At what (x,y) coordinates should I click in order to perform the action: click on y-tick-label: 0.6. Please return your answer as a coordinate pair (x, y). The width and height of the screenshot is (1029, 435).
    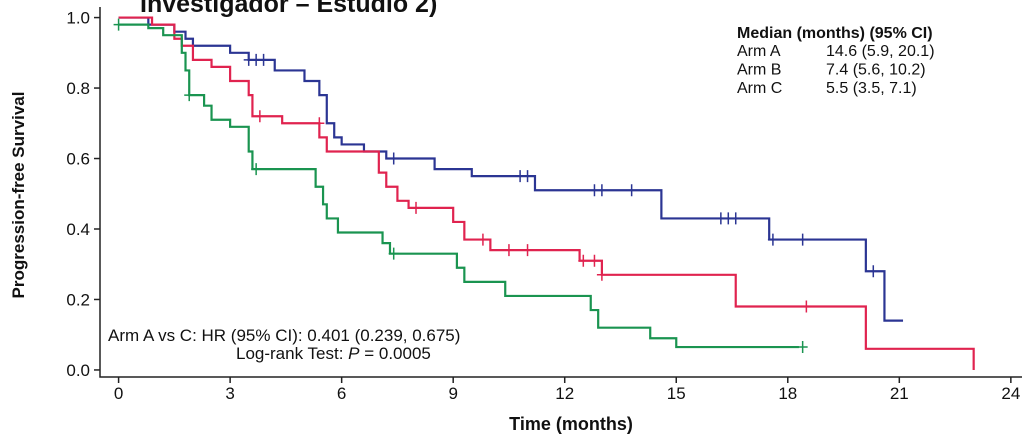
    Looking at the image, I should click on (78, 159).